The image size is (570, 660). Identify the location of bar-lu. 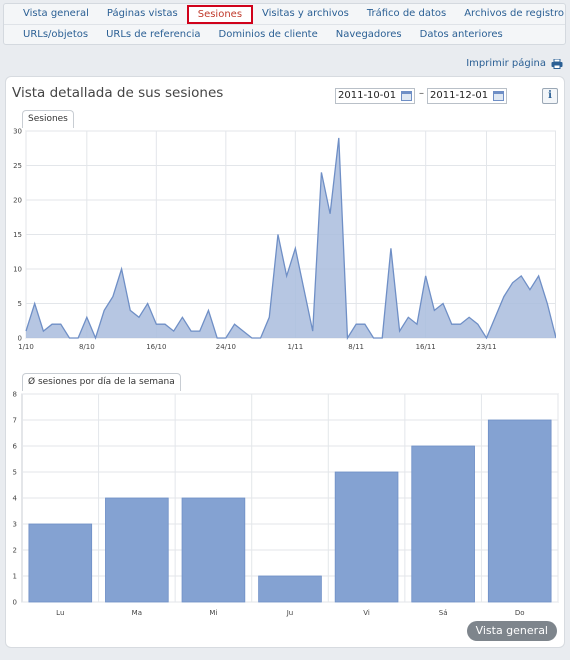
(60, 563).